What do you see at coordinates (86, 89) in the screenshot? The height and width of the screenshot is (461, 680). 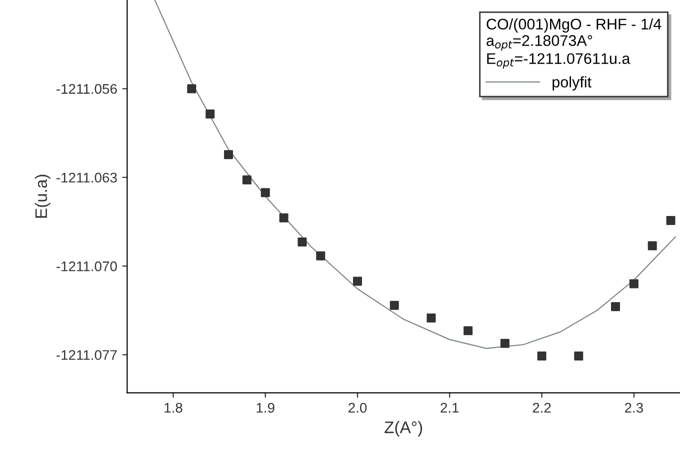 I see `y-tick-label: -1211.056` at bounding box center [86, 89].